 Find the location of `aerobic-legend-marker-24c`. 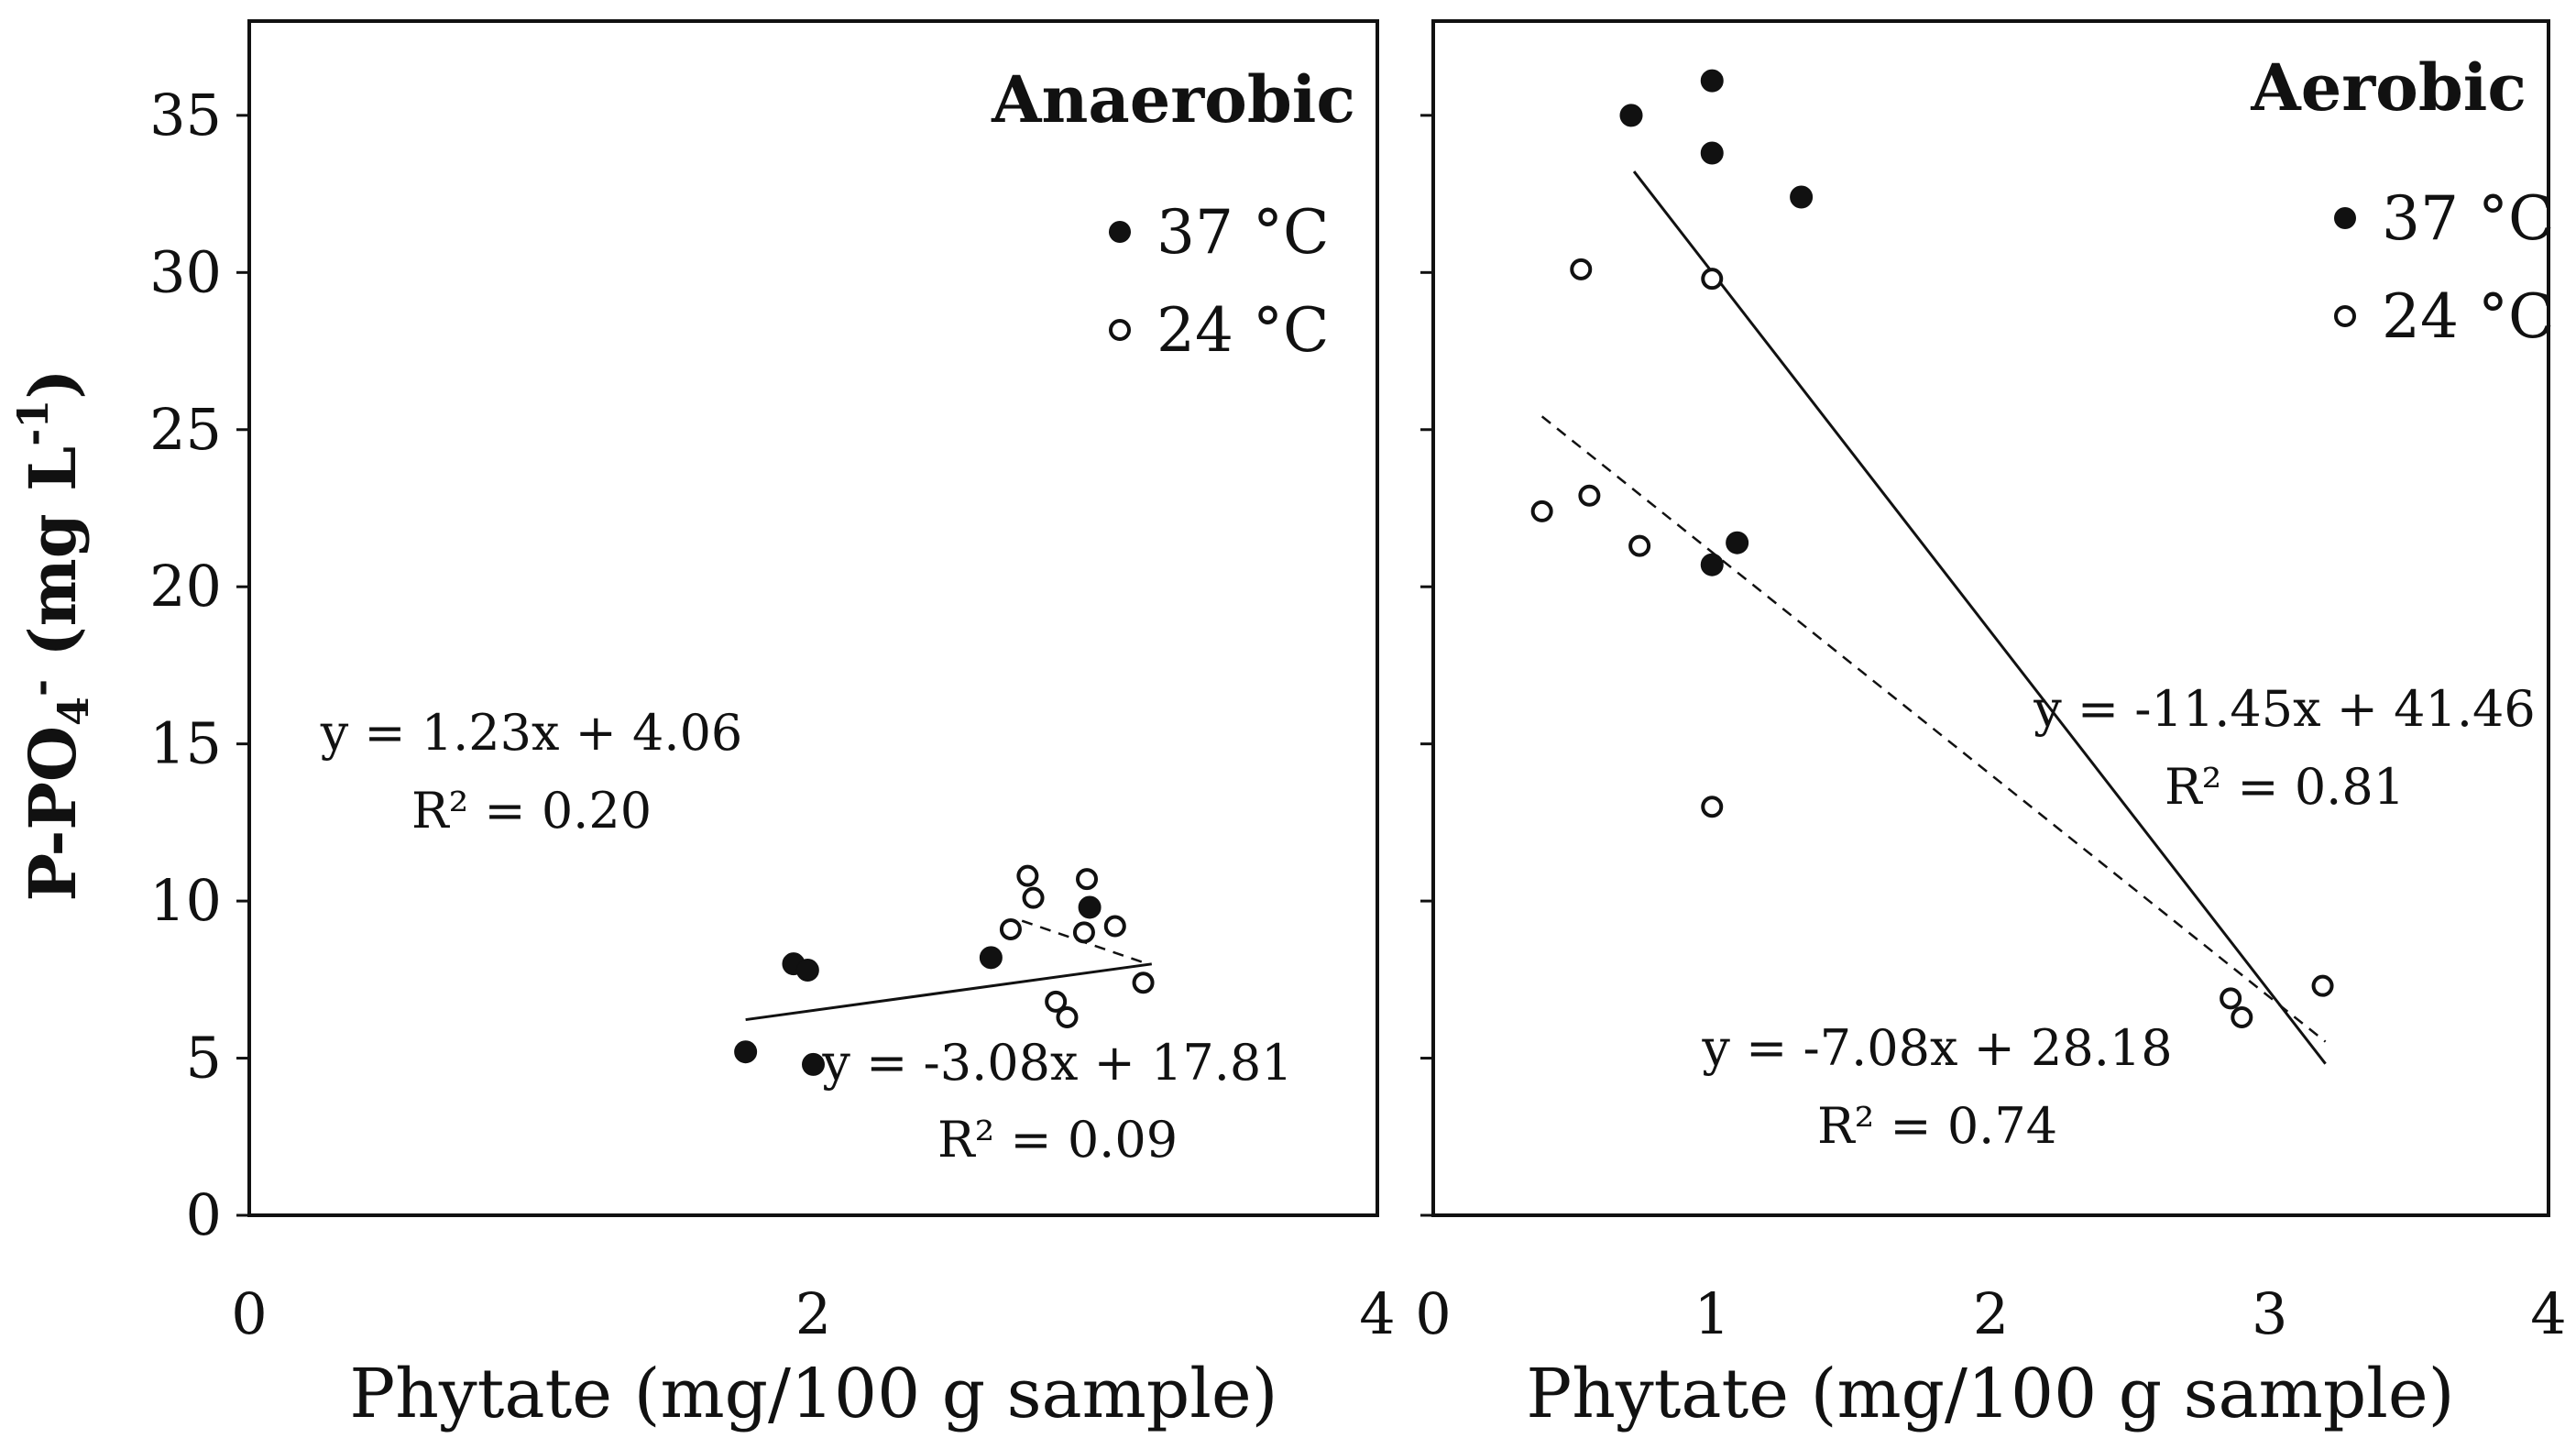

aerobic-legend-marker-24c is located at coordinates (2345, 316).